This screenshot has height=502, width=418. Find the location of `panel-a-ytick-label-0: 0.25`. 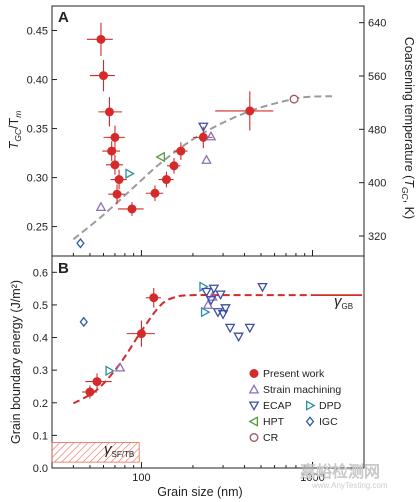

panel-a-ytick-label-0: 0.25 is located at coordinates (37, 228).